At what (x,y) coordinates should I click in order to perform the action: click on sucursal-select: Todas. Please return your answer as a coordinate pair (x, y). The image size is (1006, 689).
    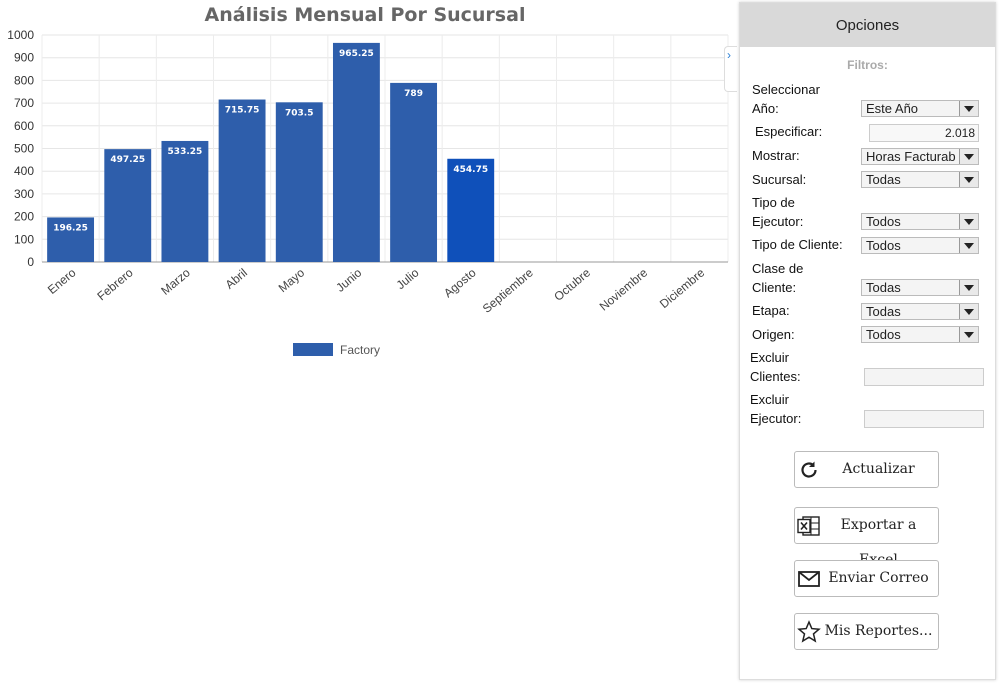
    Looking at the image, I should click on (920, 179).